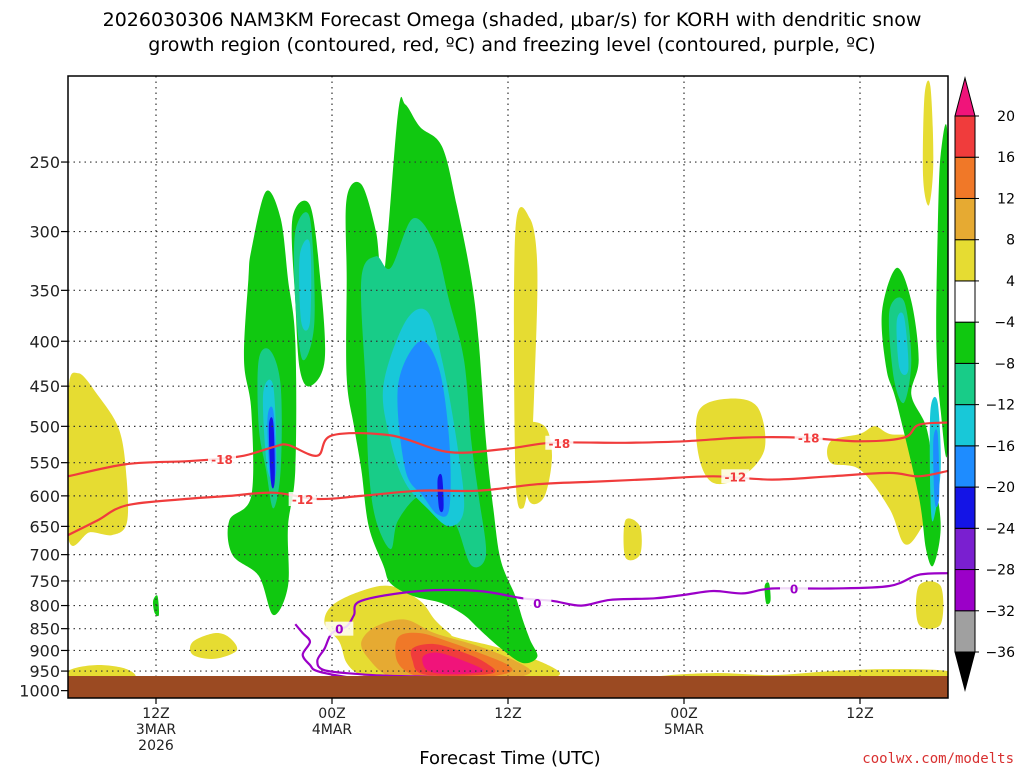 Image resolution: width=1024 pixels, height=768 pixels. What do you see at coordinates (44, 671) in the screenshot?
I see `y-tick-label-950: 950` at bounding box center [44, 671].